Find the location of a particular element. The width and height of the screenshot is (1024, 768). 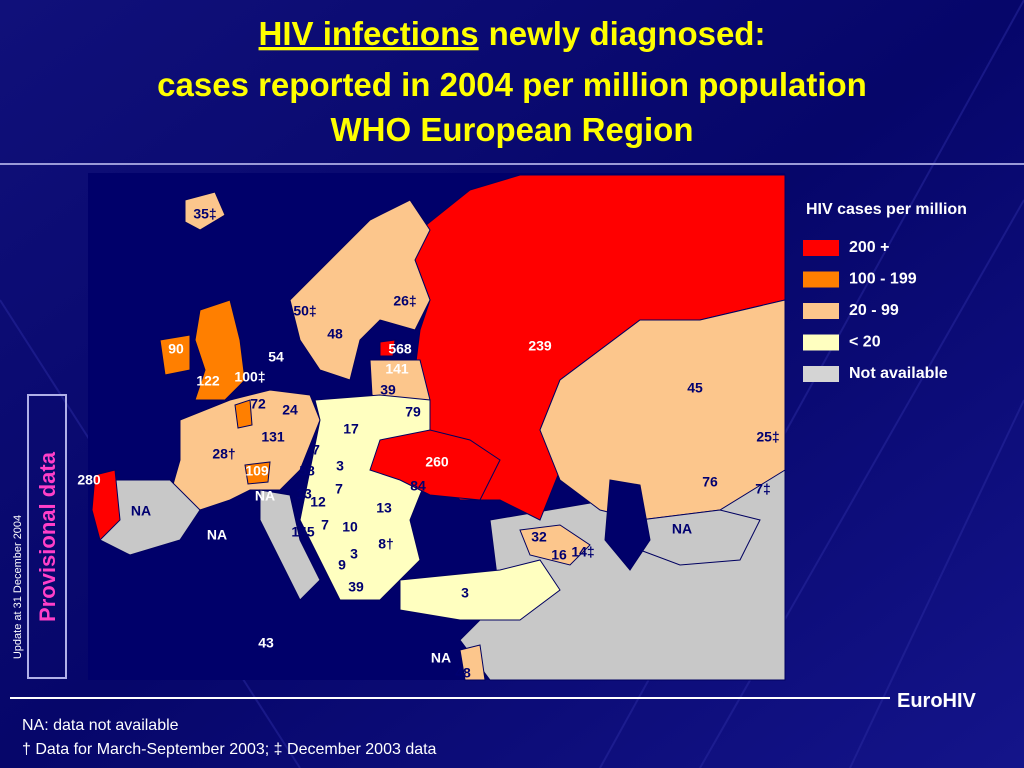

portugal is located at coordinates (106, 505).